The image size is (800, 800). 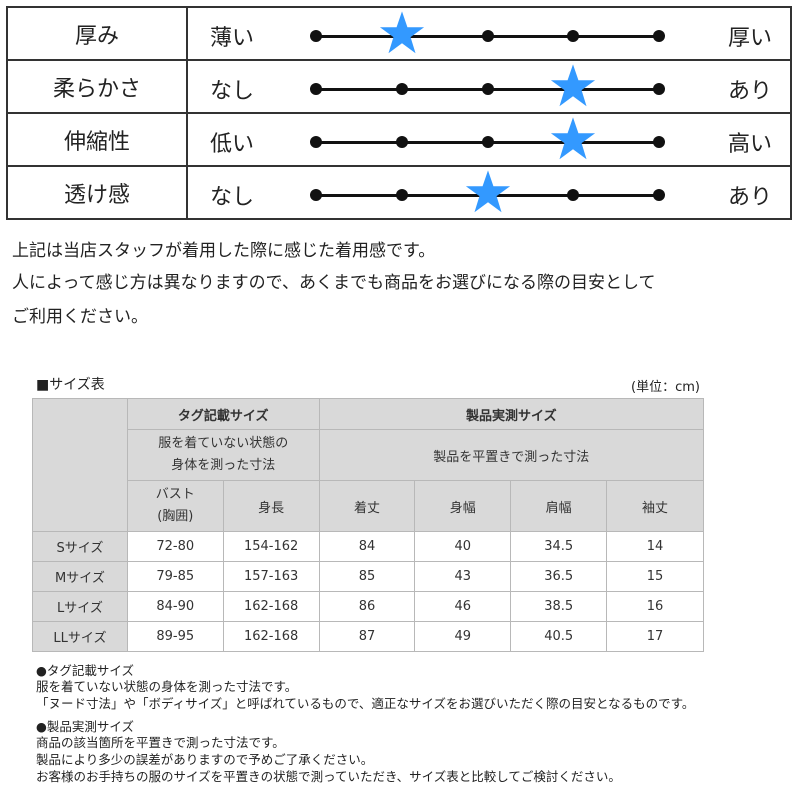 I want to click on col-width: 身幅, so click(x=463, y=506).